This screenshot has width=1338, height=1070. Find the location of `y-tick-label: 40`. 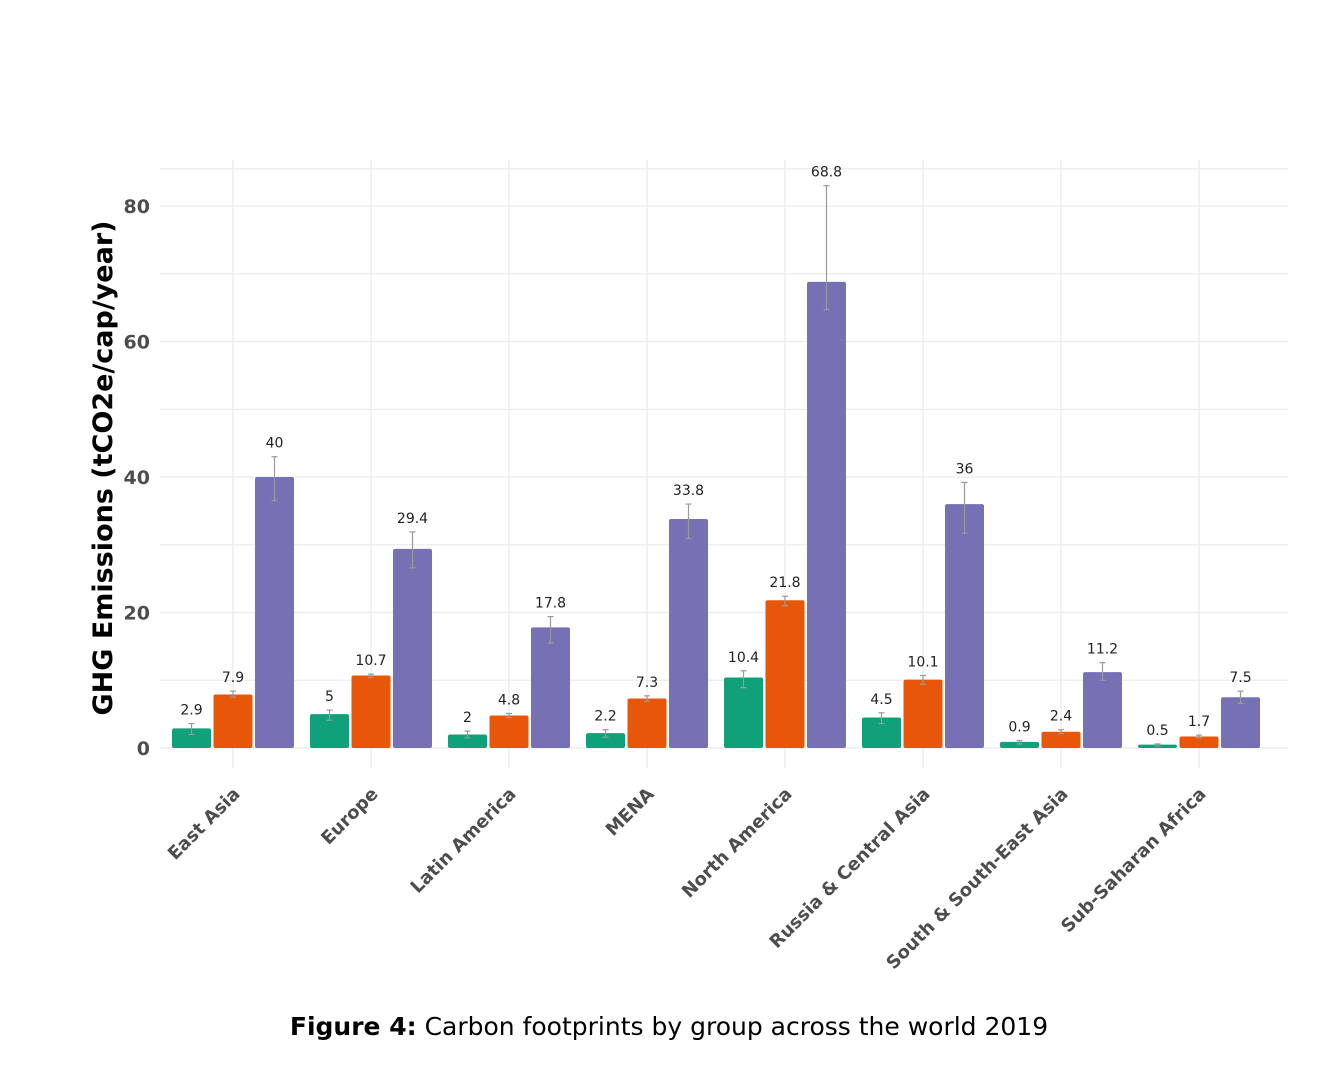

y-tick-label: 40 is located at coordinates (137, 478).